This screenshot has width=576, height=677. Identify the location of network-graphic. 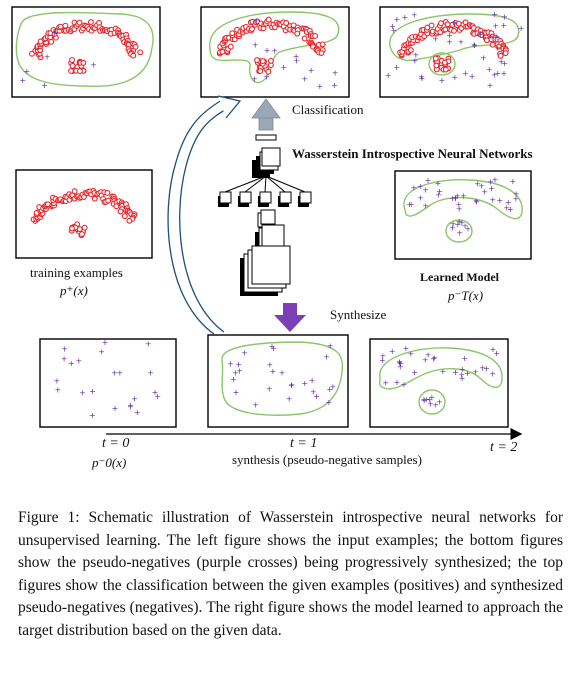
(265, 221).